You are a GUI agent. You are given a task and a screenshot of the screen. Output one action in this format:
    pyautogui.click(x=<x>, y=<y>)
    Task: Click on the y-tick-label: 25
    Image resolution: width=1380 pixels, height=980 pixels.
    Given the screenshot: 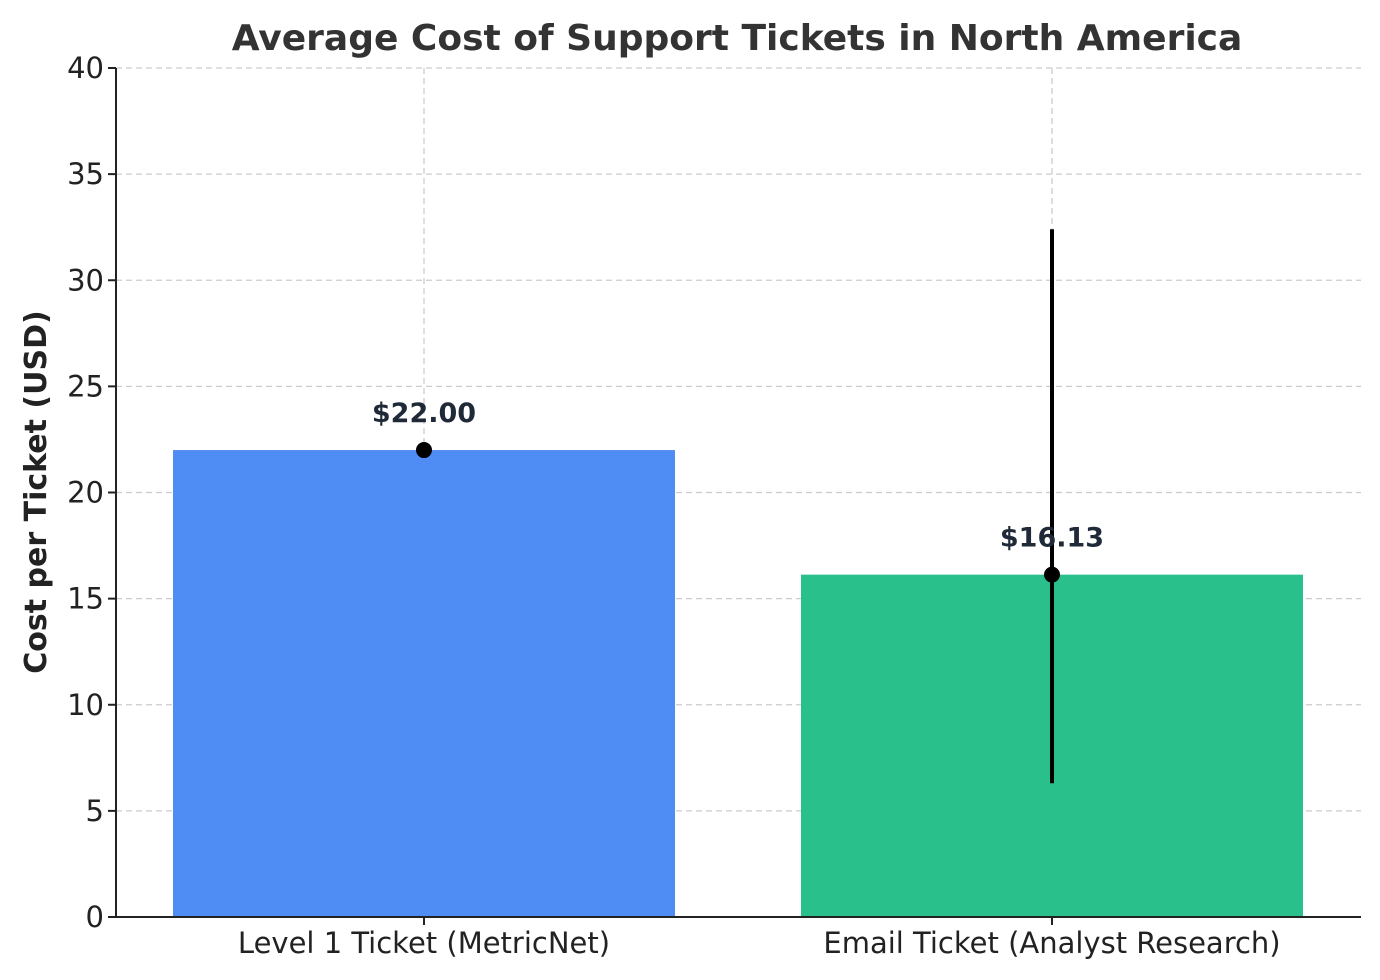 What is the action you would take?
    pyautogui.click(x=85, y=386)
    